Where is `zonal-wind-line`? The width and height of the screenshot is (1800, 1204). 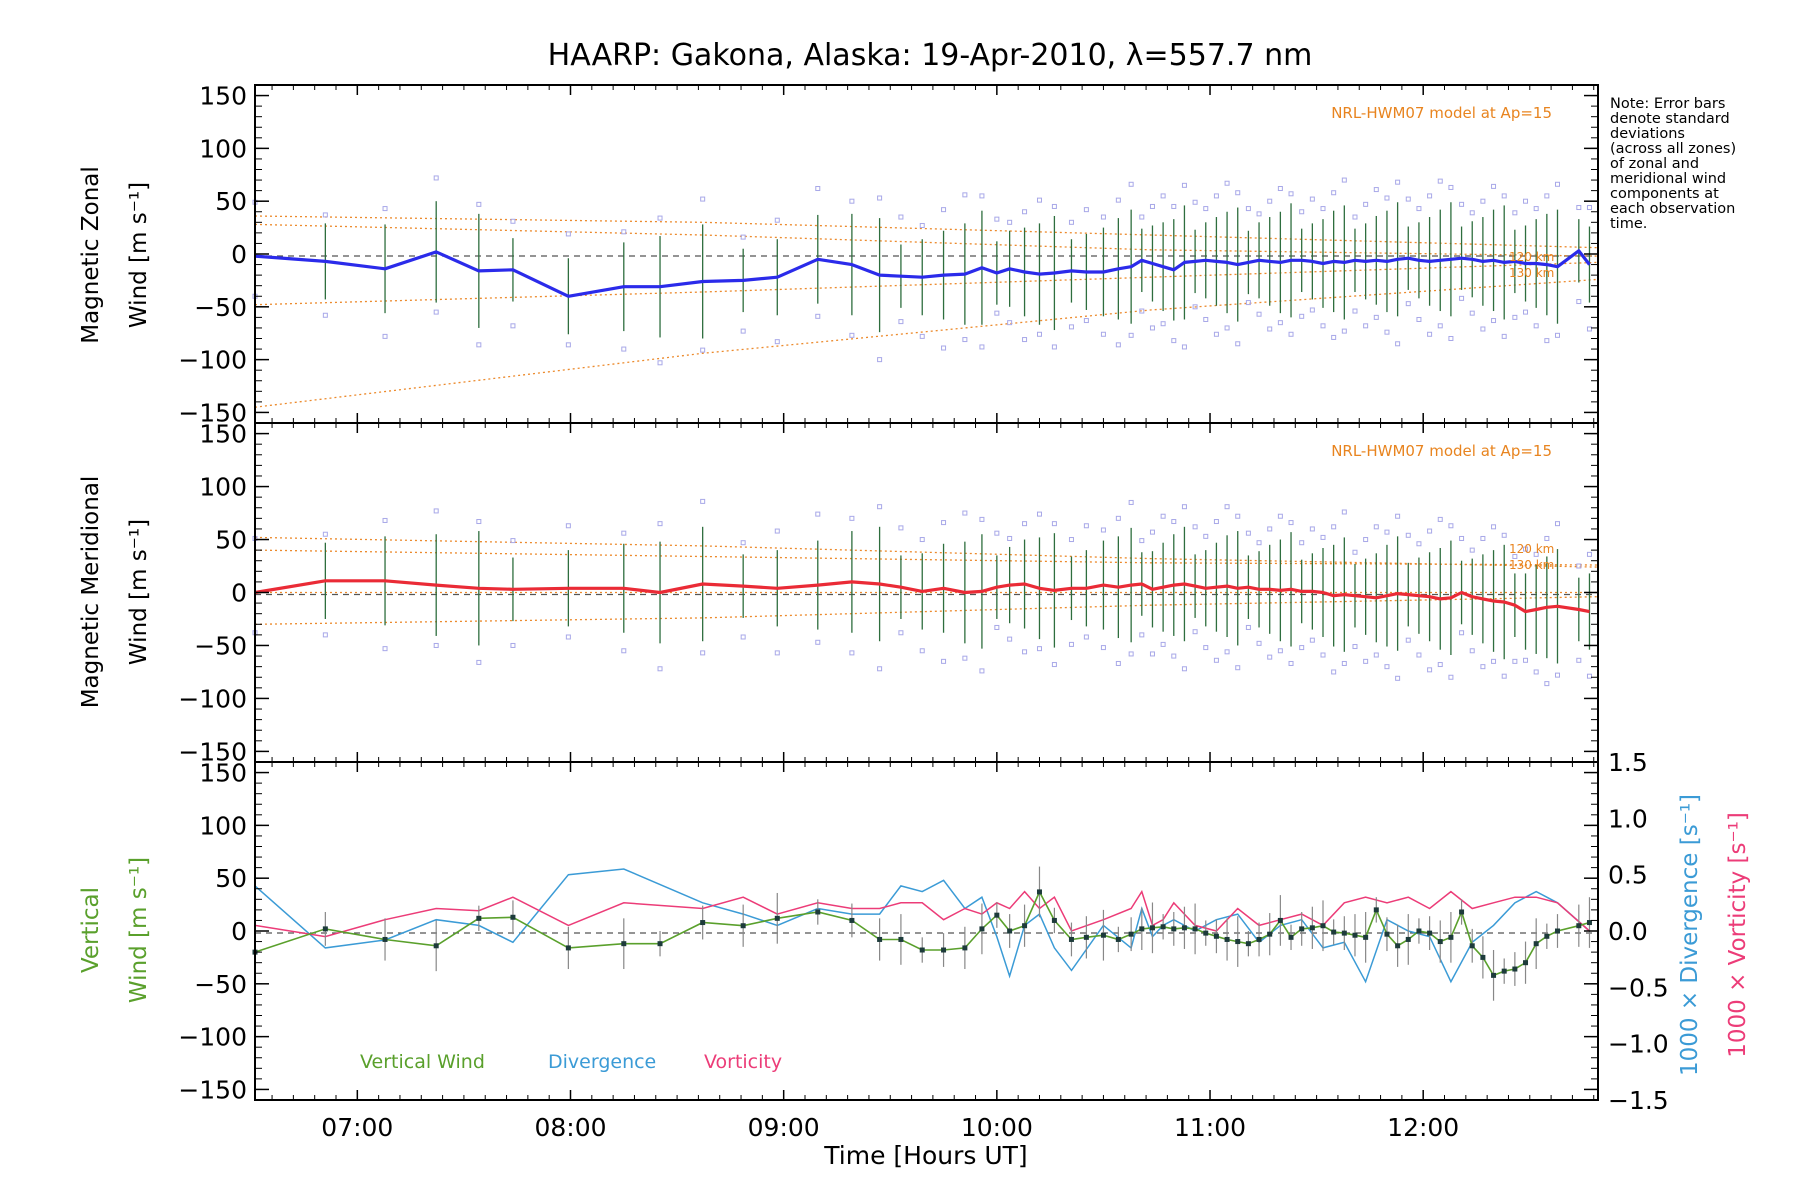 zonal-wind-line is located at coordinates (922, 273).